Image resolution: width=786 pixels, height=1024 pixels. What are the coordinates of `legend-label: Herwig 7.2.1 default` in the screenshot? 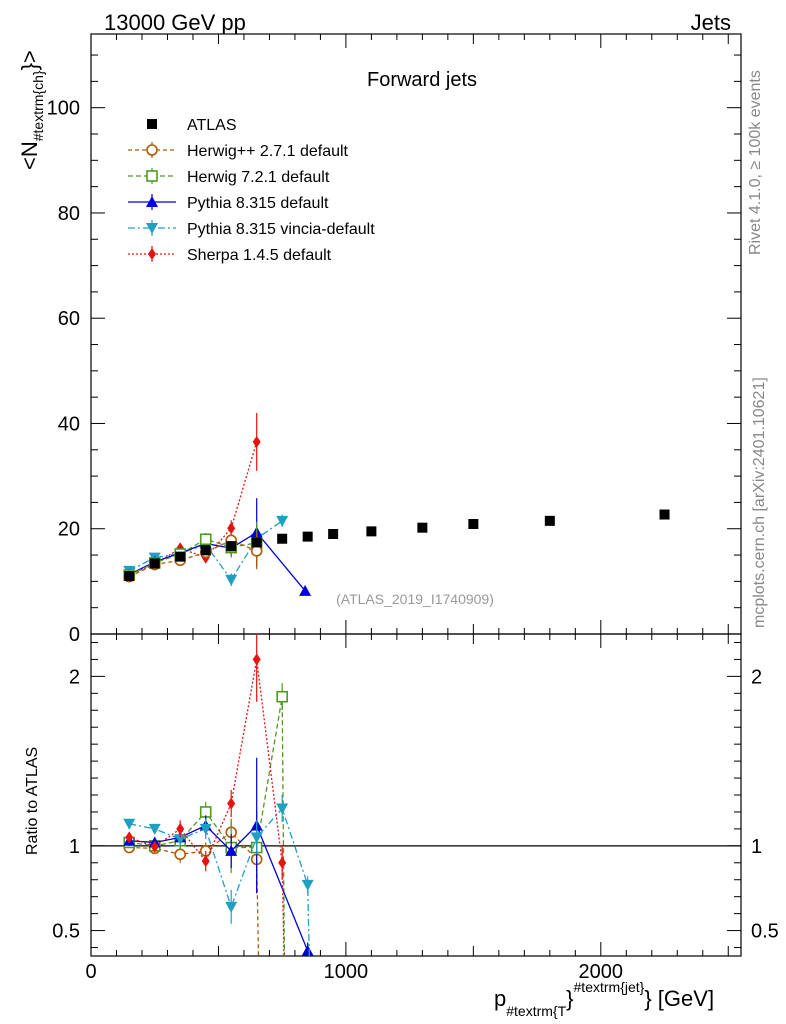 It's located at (258, 177).